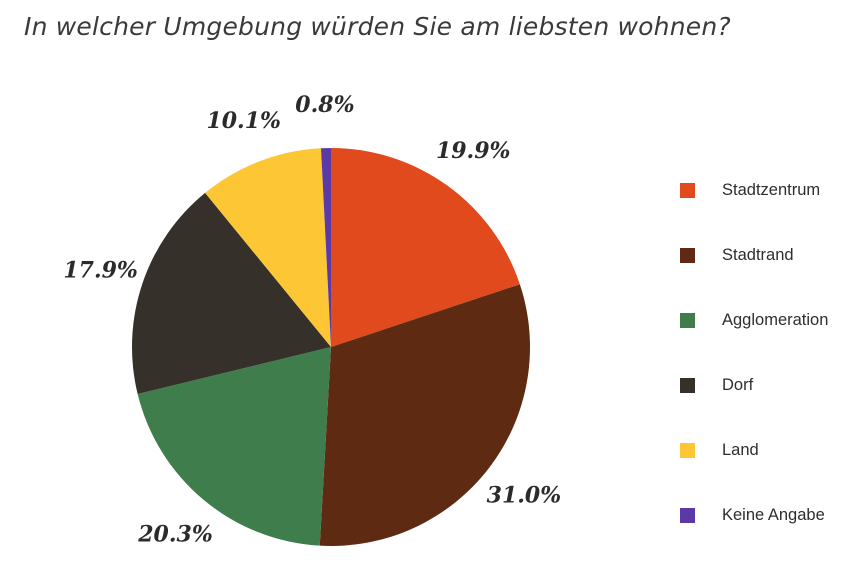 The height and width of the screenshot is (566, 856). What do you see at coordinates (738, 384) in the screenshot?
I see `legend-label: Dorf` at bounding box center [738, 384].